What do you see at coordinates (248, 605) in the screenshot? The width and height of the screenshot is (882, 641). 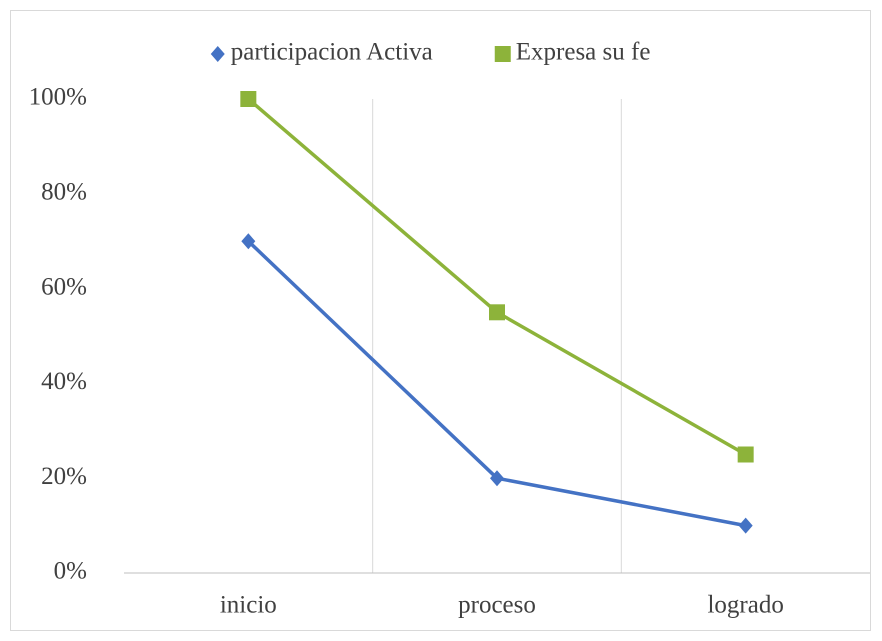 I see `x-tick-label: inicio` at bounding box center [248, 605].